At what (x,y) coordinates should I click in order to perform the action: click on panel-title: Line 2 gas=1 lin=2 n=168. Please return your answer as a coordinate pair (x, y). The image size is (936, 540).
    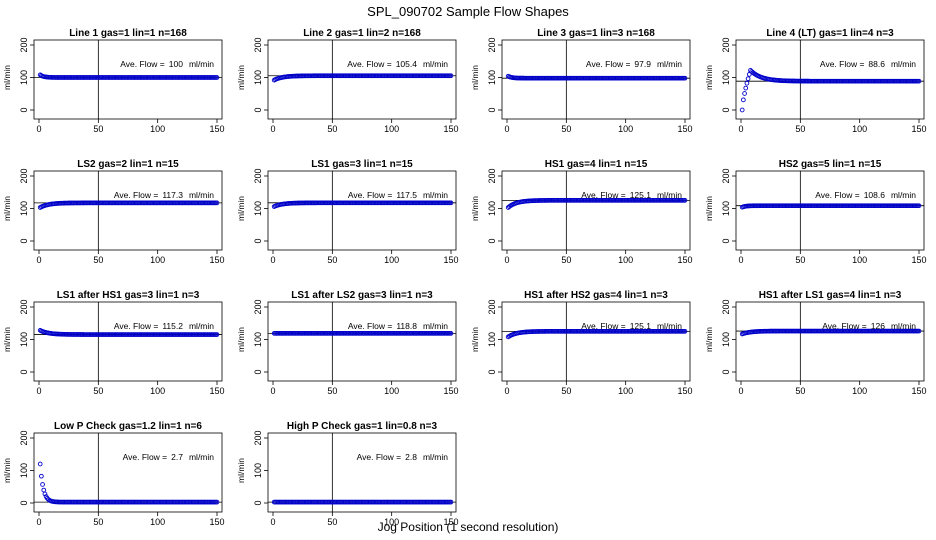
    Looking at the image, I should click on (362, 33).